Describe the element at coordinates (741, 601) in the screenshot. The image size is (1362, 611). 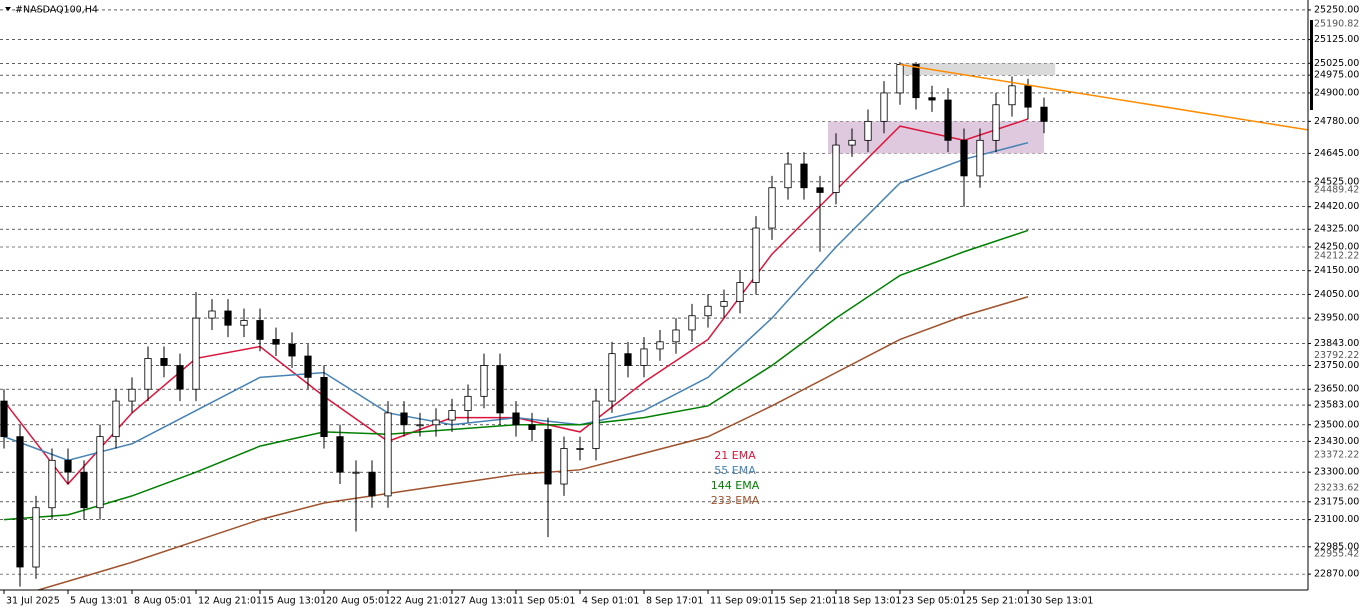
I see `x-tick-label: 11 Sep 09:01` at that location.